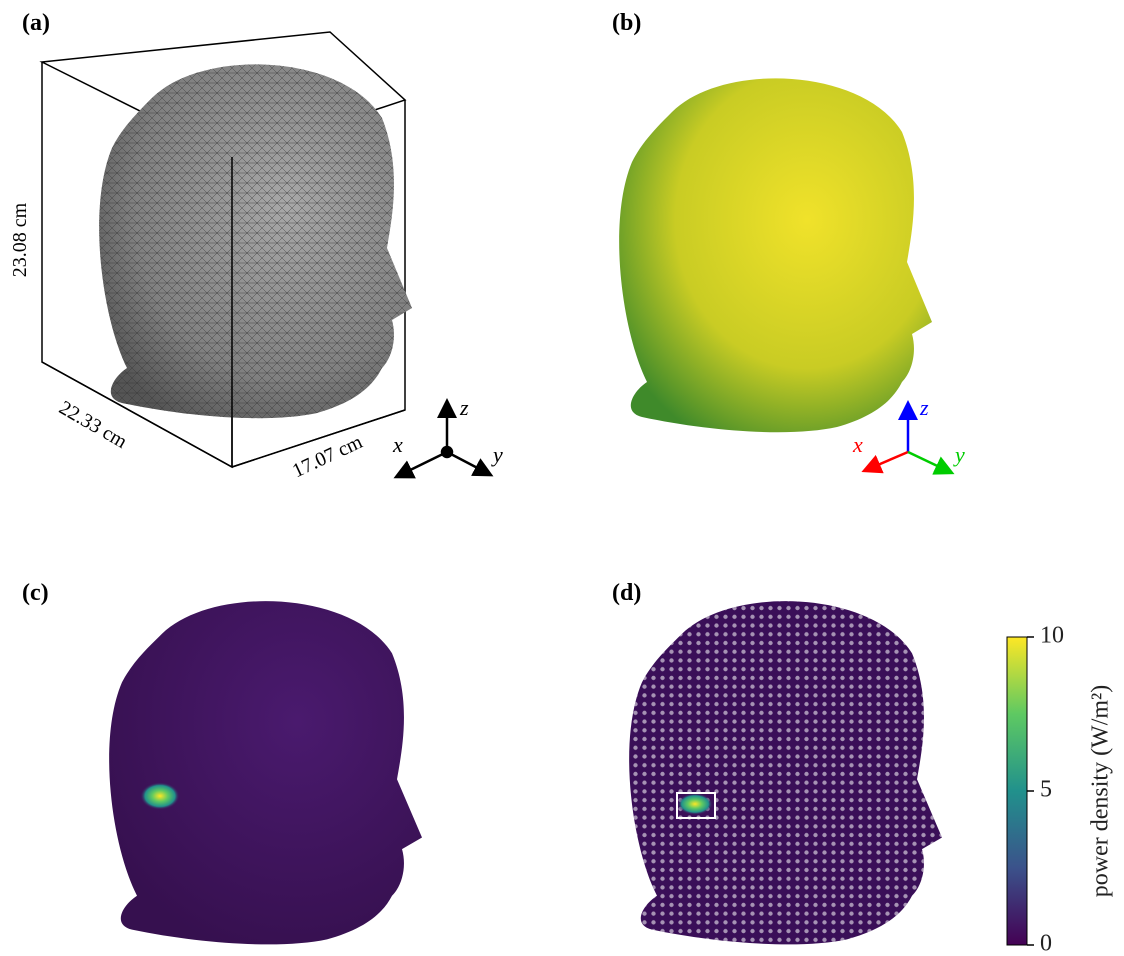 The width and height of the screenshot is (1124, 956). What do you see at coordinates (36, 23) in the screenshot?
I see `panel-label: (a)` at bounding box center [36, 23].